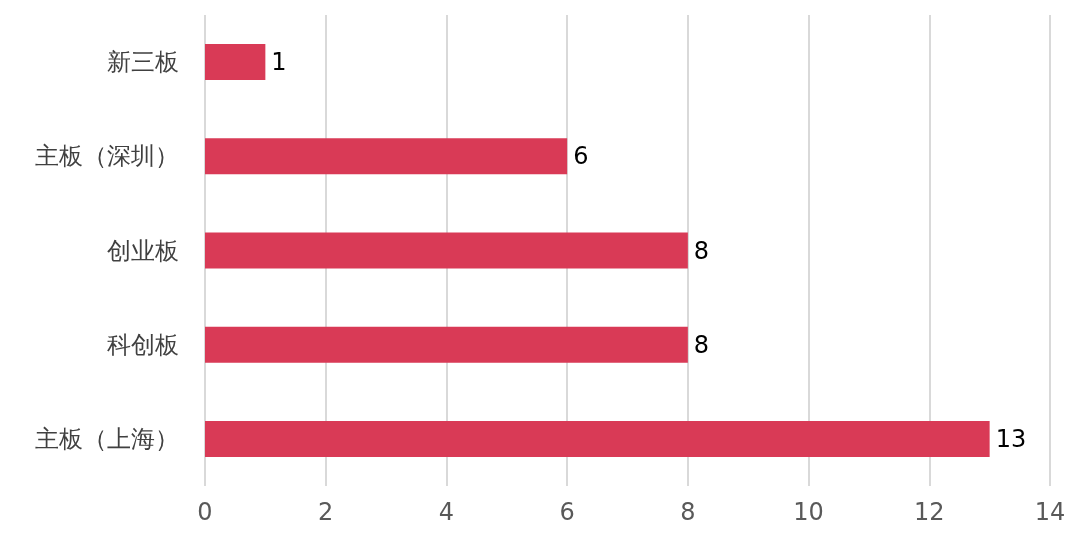 The height and width of the screenshot is (544, 1080). Describe the element at coordinates (205, 512) in the screenshot. I see `x-tick-label: 0` at that location.